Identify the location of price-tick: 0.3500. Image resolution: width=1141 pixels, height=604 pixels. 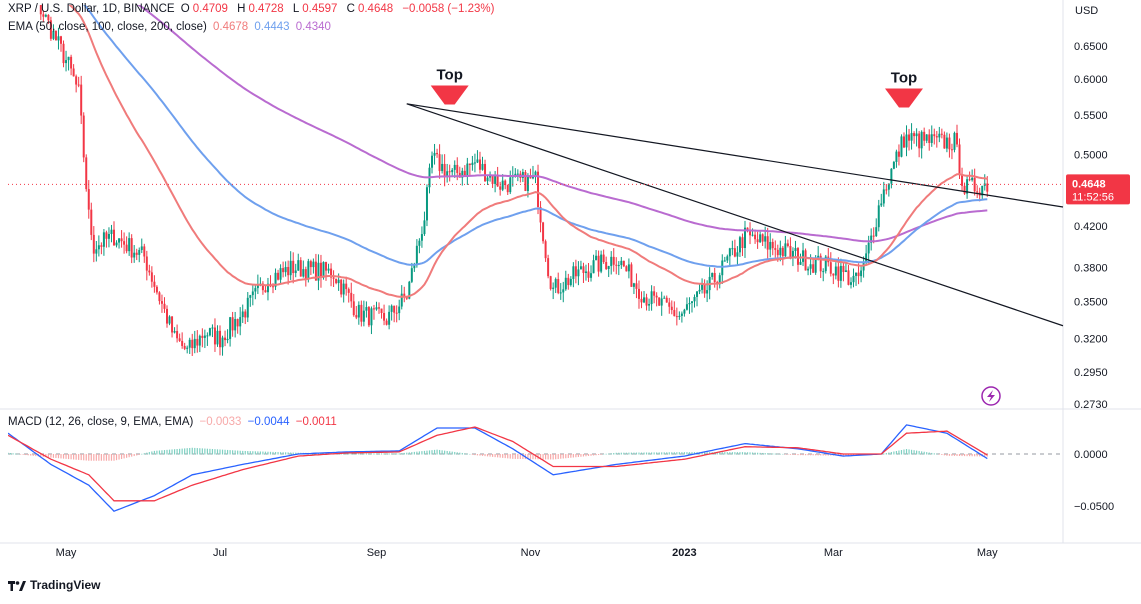
(1091, 302).